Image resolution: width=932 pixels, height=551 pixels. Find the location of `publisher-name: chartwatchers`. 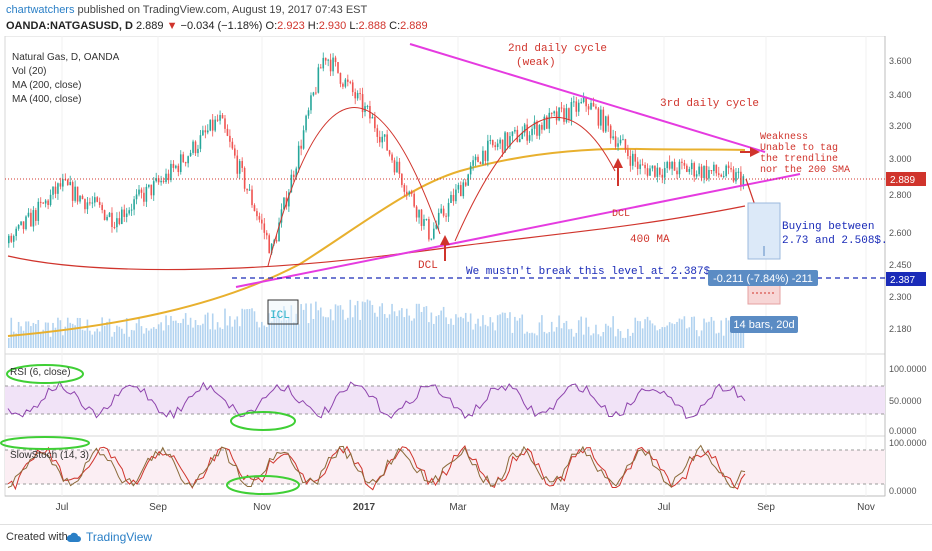

publisher-name: chartwatchers is located at coordinates (40, 10).